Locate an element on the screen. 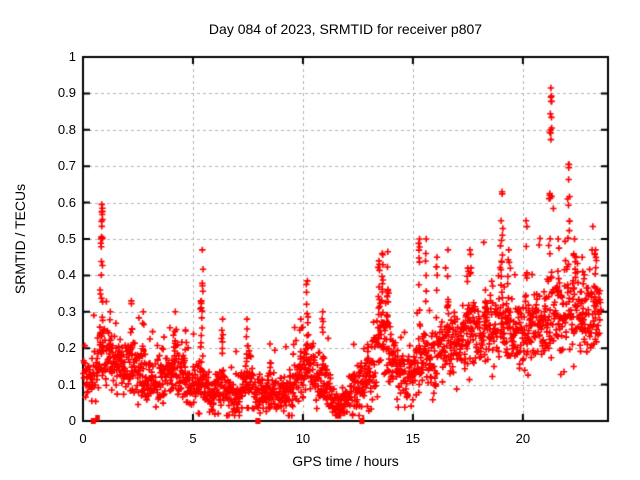 The width and height of the screenshot is (640, 480). x-axis-label: GPS time / hours is located at coordinates (345, 461).